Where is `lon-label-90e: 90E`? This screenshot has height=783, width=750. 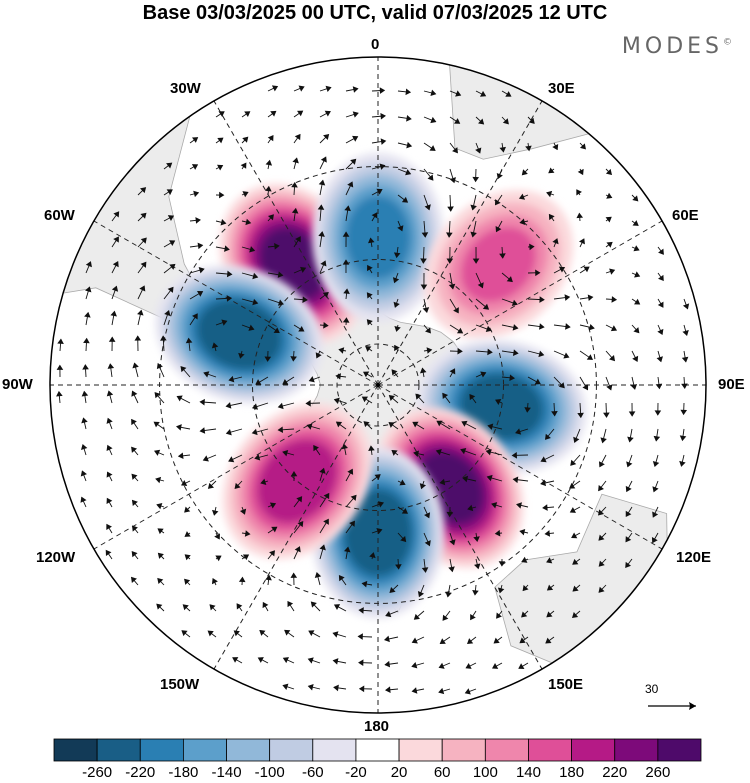 lon-label-90e: 90E is located at coordinates (731, 384).